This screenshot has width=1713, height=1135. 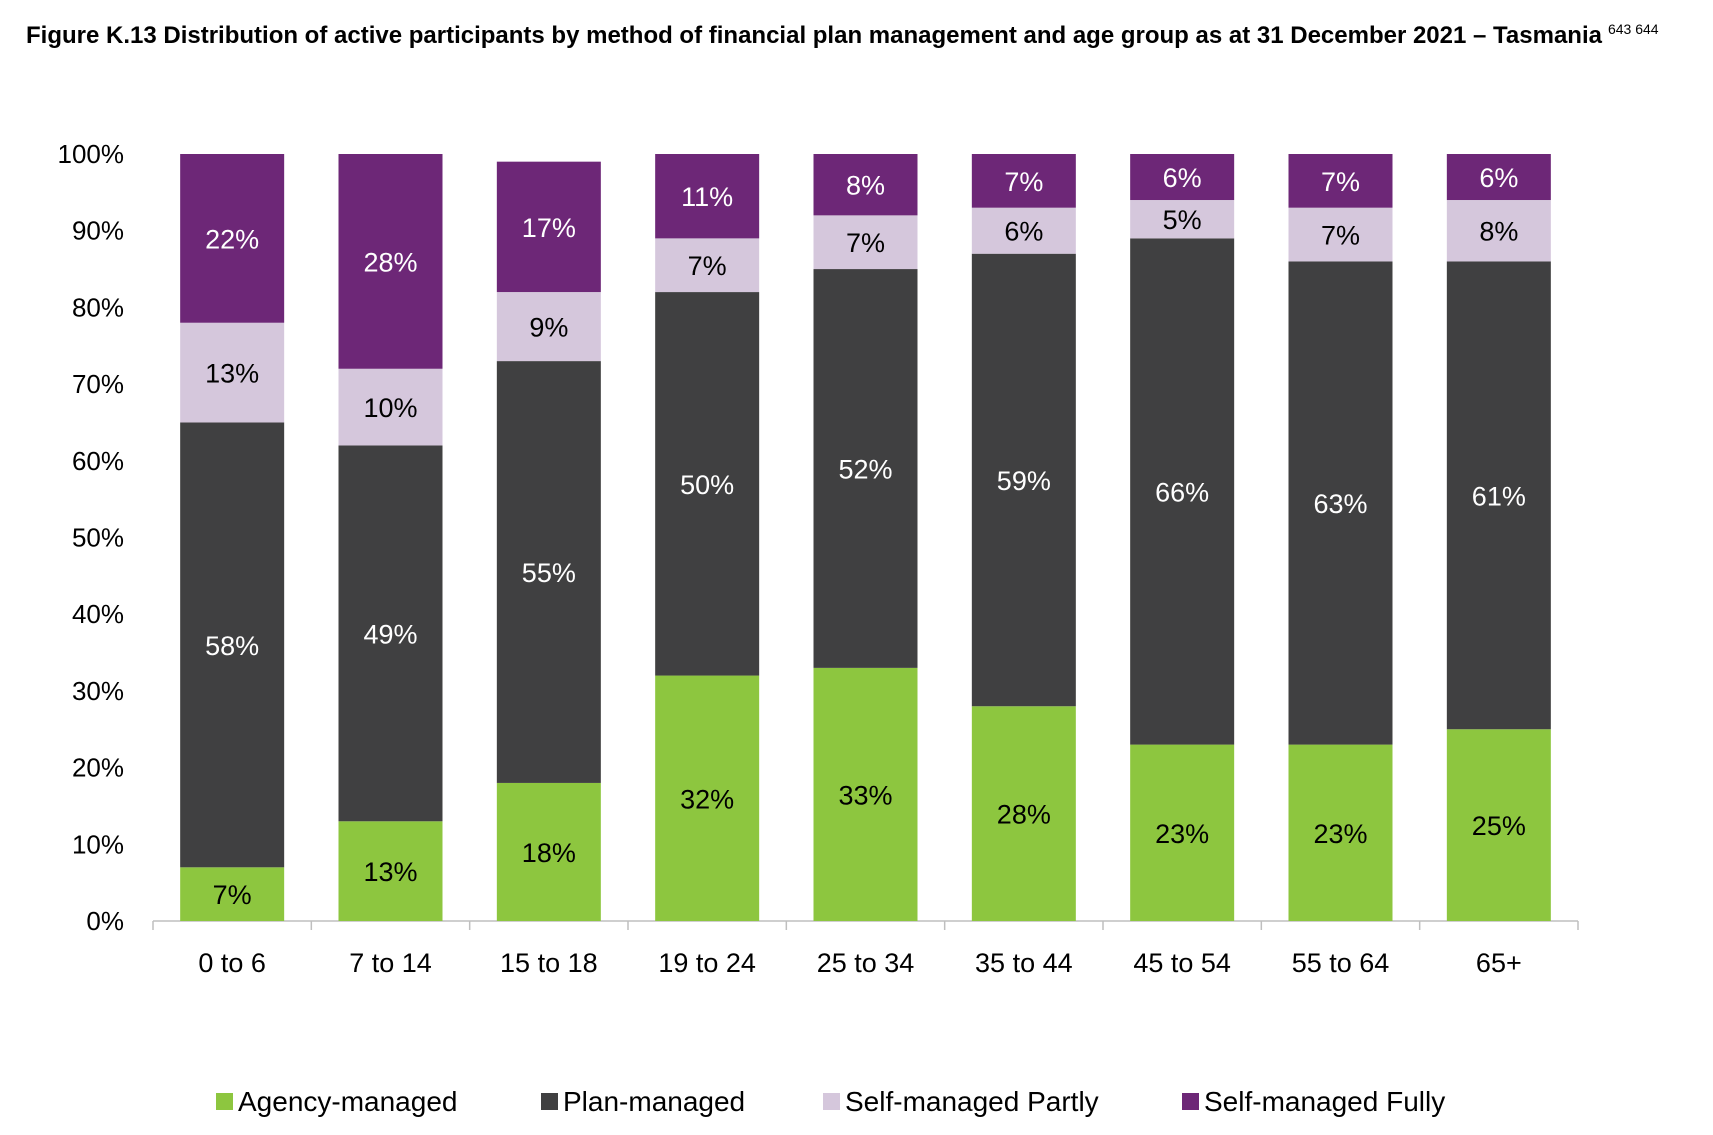 I want to click on data-label: 58%, so click(x=232, y=646).